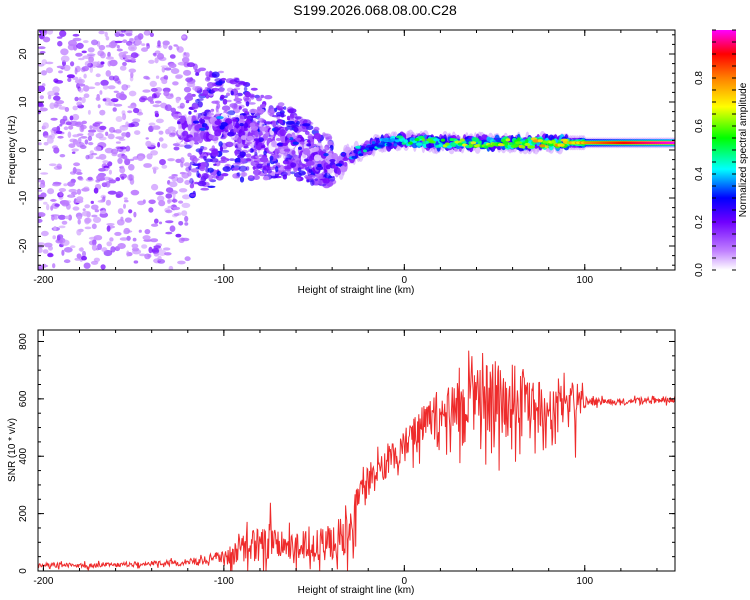 The image size is (750, 600). Describe the element at coordinates (356, 590) in the screenshot. I see `snr-xlabel: Height of straight line (km)` at that location.